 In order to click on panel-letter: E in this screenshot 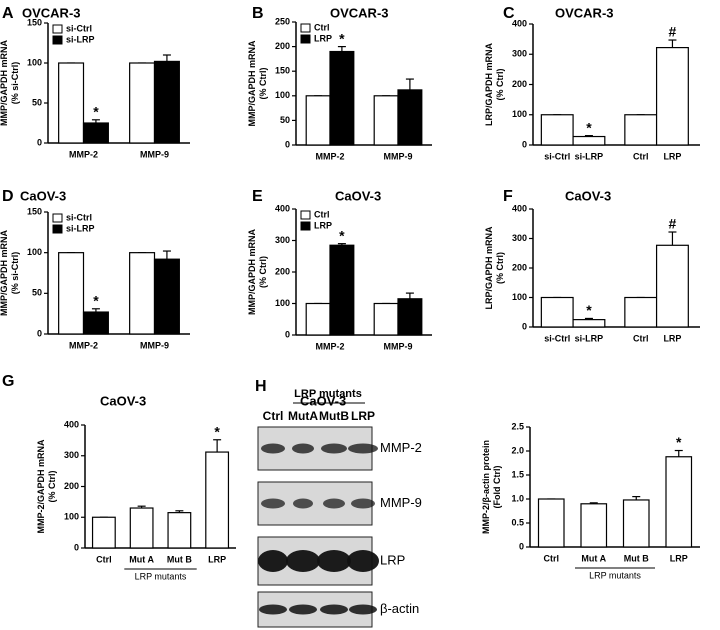, I will do `click(257, 196)`.